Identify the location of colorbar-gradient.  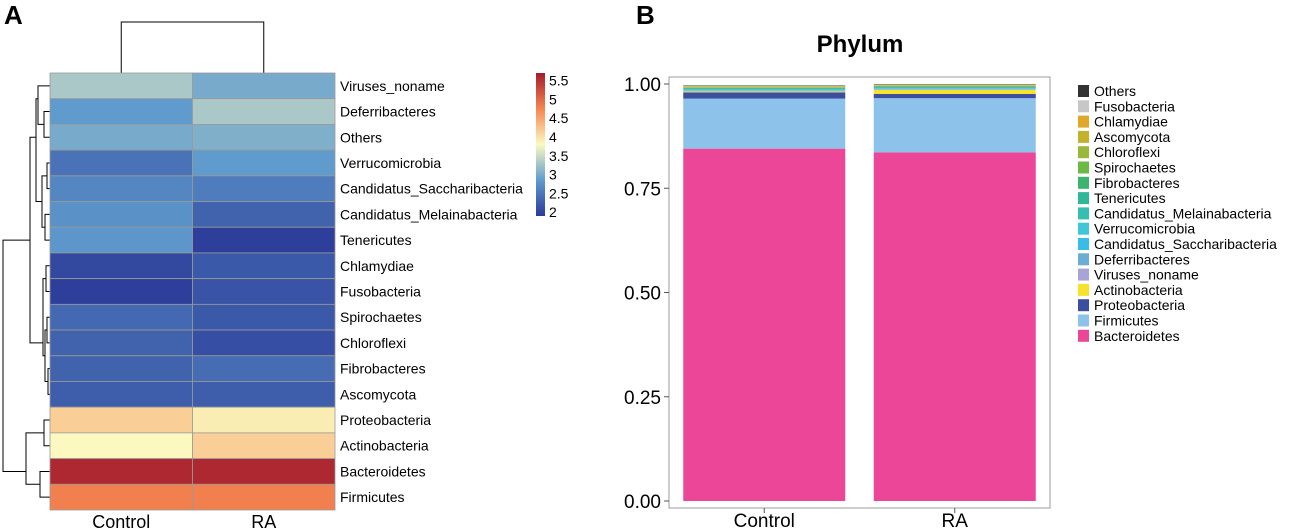
(540, 144).